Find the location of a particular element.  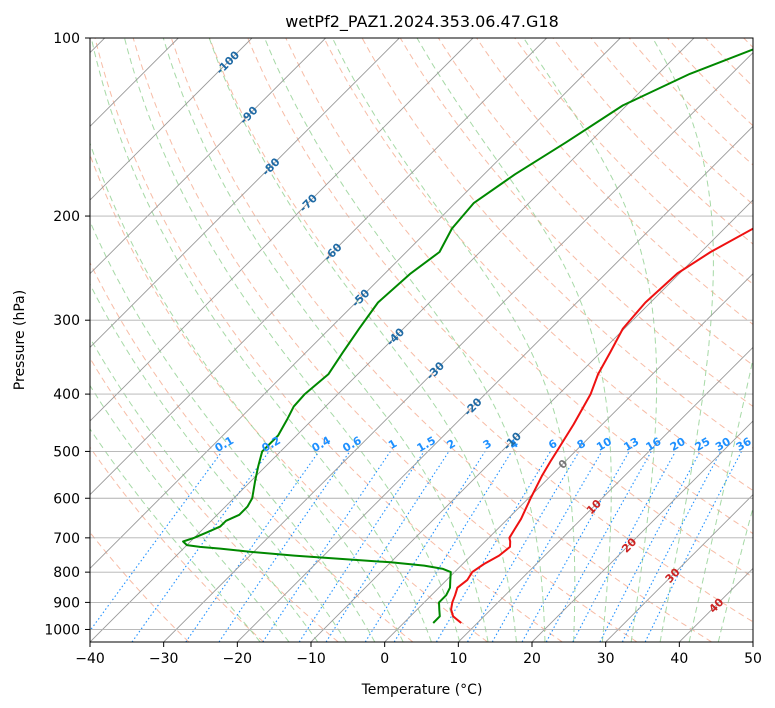

y-tick-label: 400 is located at coordinates (66, 395).